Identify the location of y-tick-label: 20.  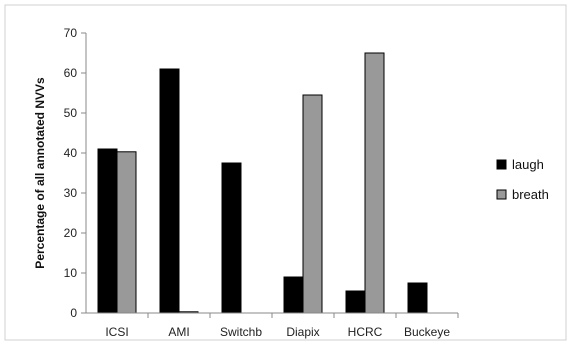
(71, 233).